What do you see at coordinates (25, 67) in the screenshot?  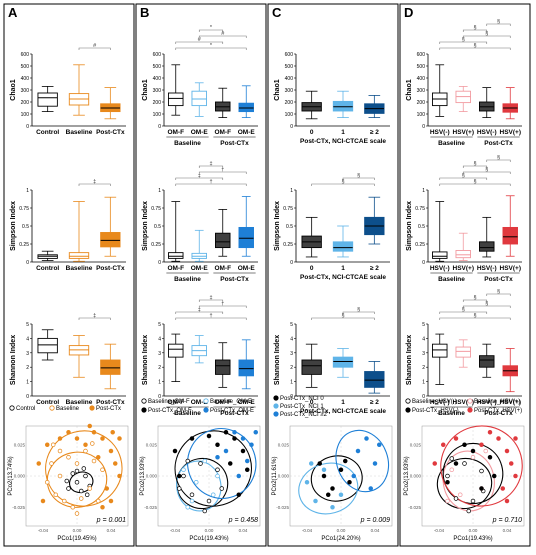 I see `y-tick-label: 500` at bounding box center [25, 67].